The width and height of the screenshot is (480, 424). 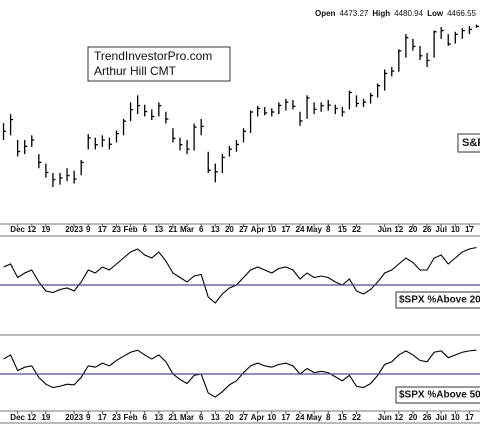 I want to click on header-value: 4466.55, so click(x=461, y=13).